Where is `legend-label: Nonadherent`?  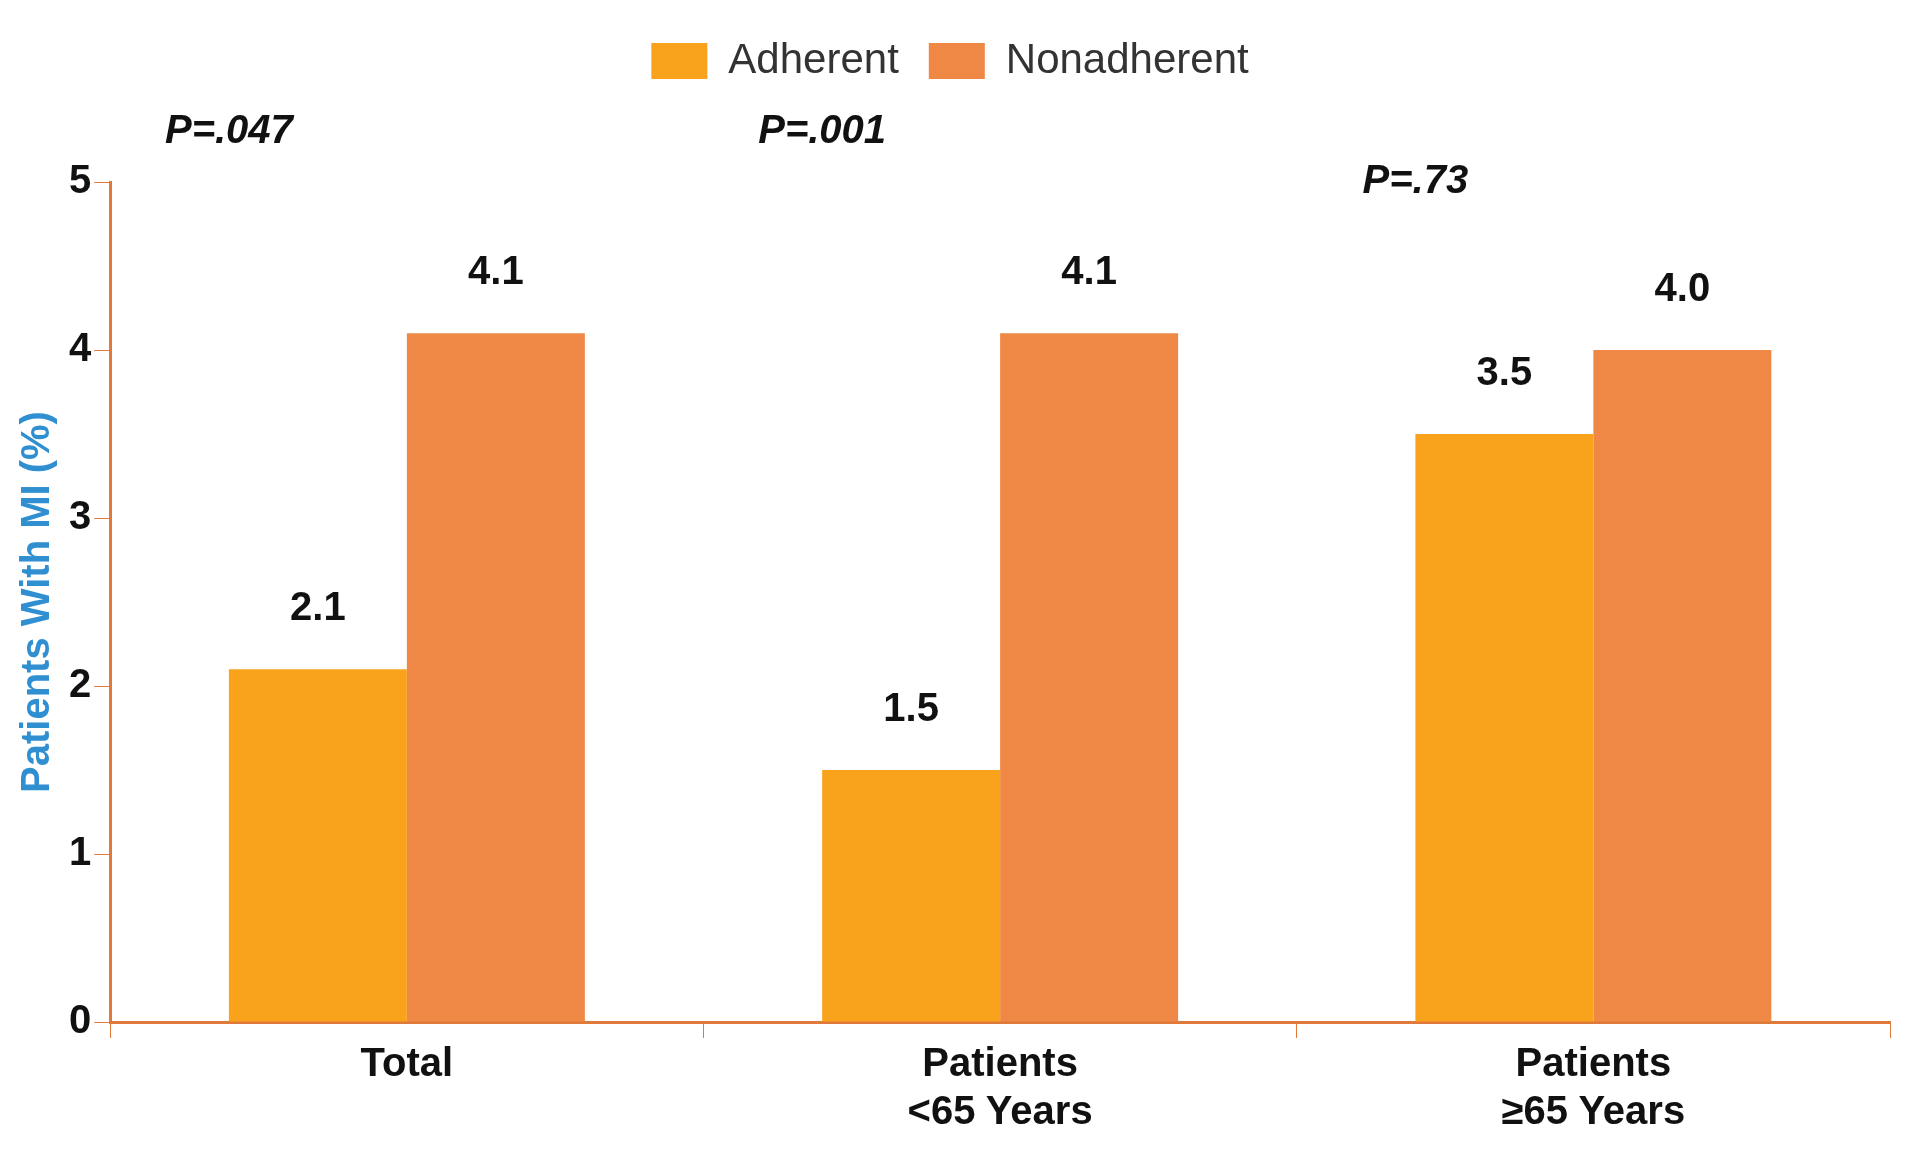 legend-label: Nonadherent is located at coordinates (1127, 58).